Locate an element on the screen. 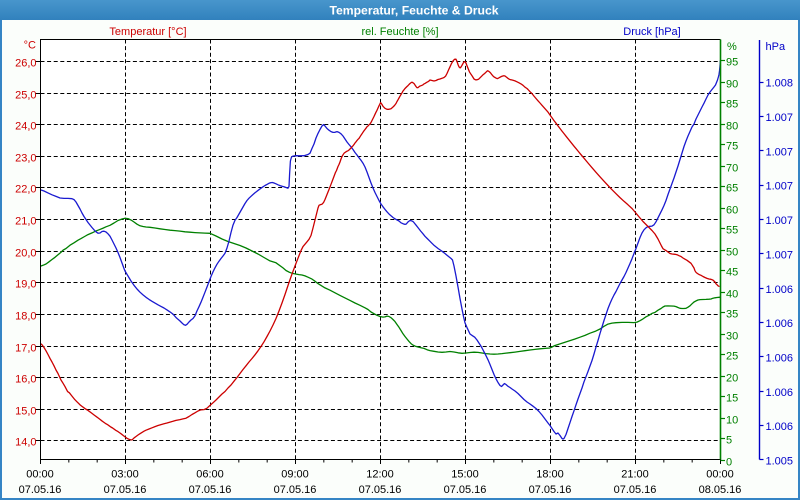 The width and height of the screenshot is (800, 500). svg-text: 22,0 is located at coordinates (25, 190).